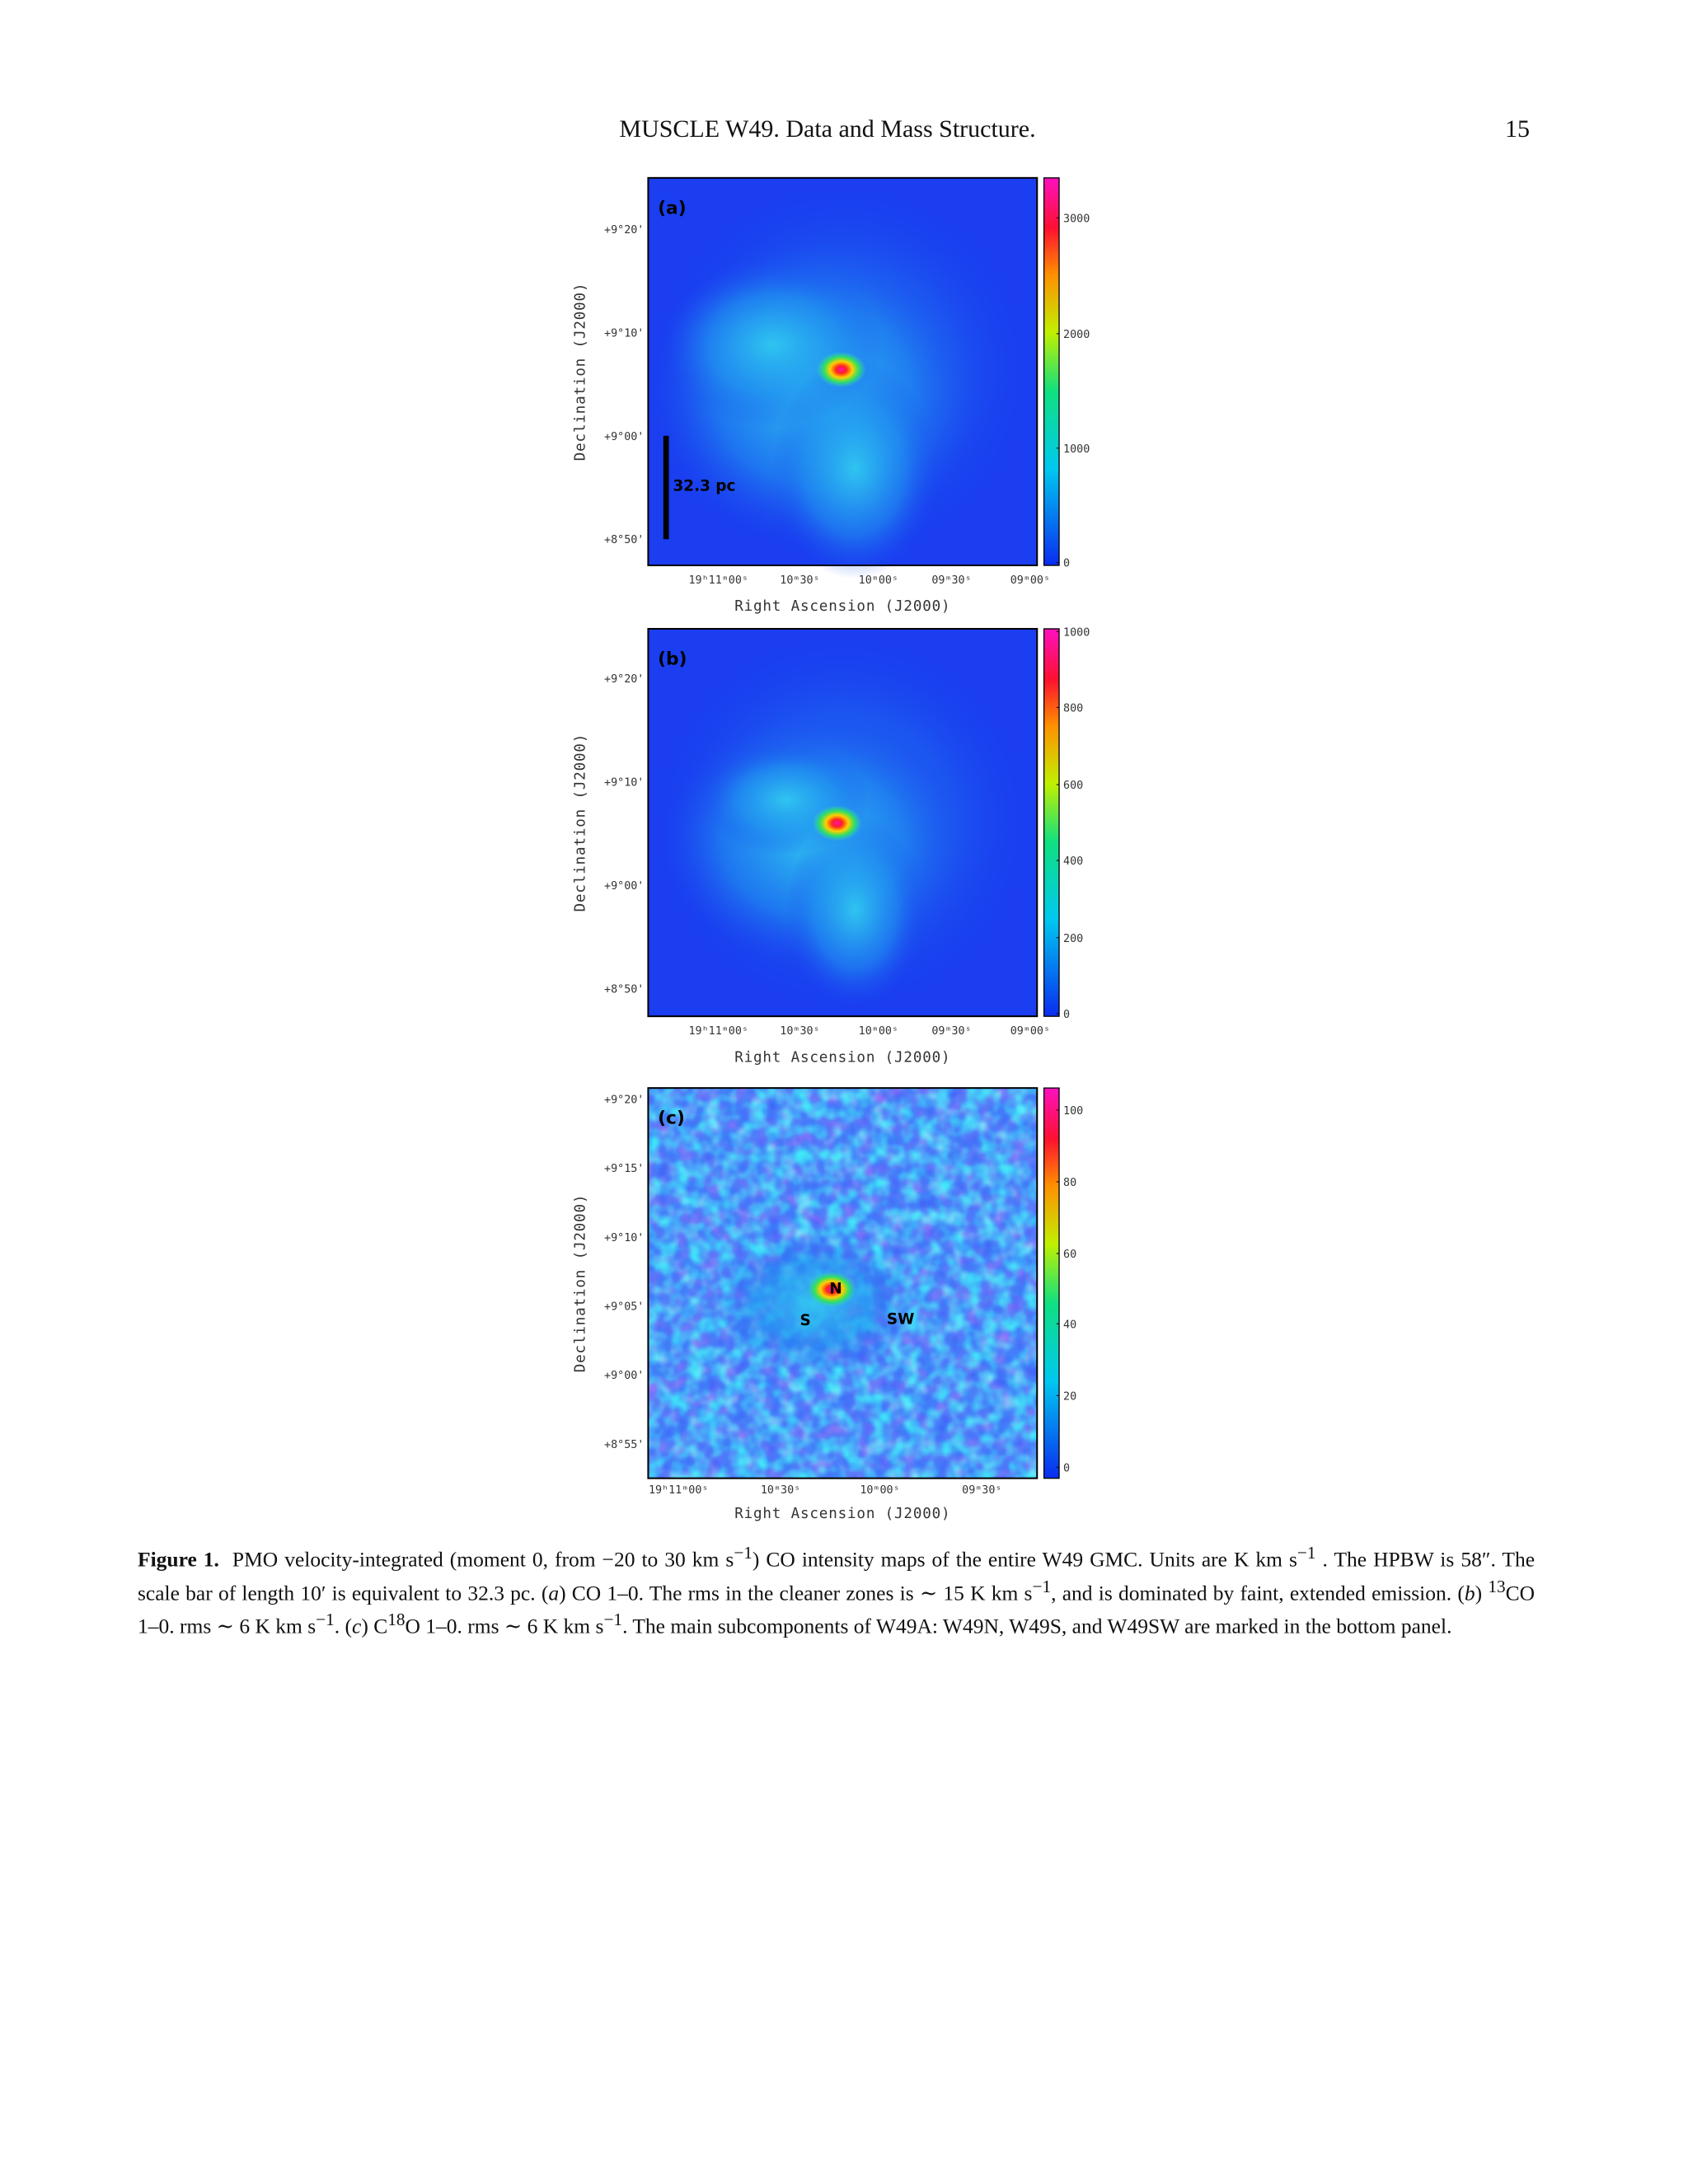 This screenshot has height=2184, width=1688. I want to click on colorbar-label: 40, so click(1070, 1325).